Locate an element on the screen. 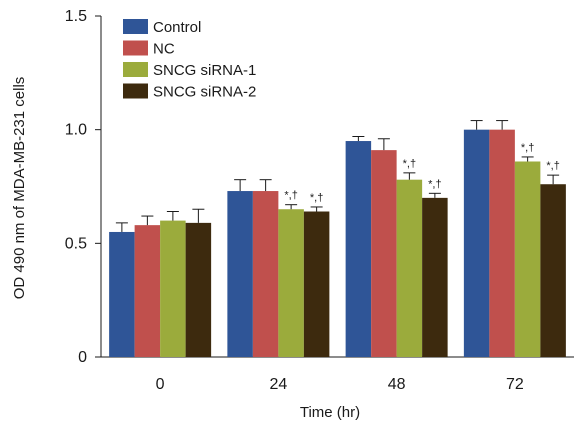 This screenshot has height=433, width=584. x-tick-label: 72 is located at coordinates (515, 384).